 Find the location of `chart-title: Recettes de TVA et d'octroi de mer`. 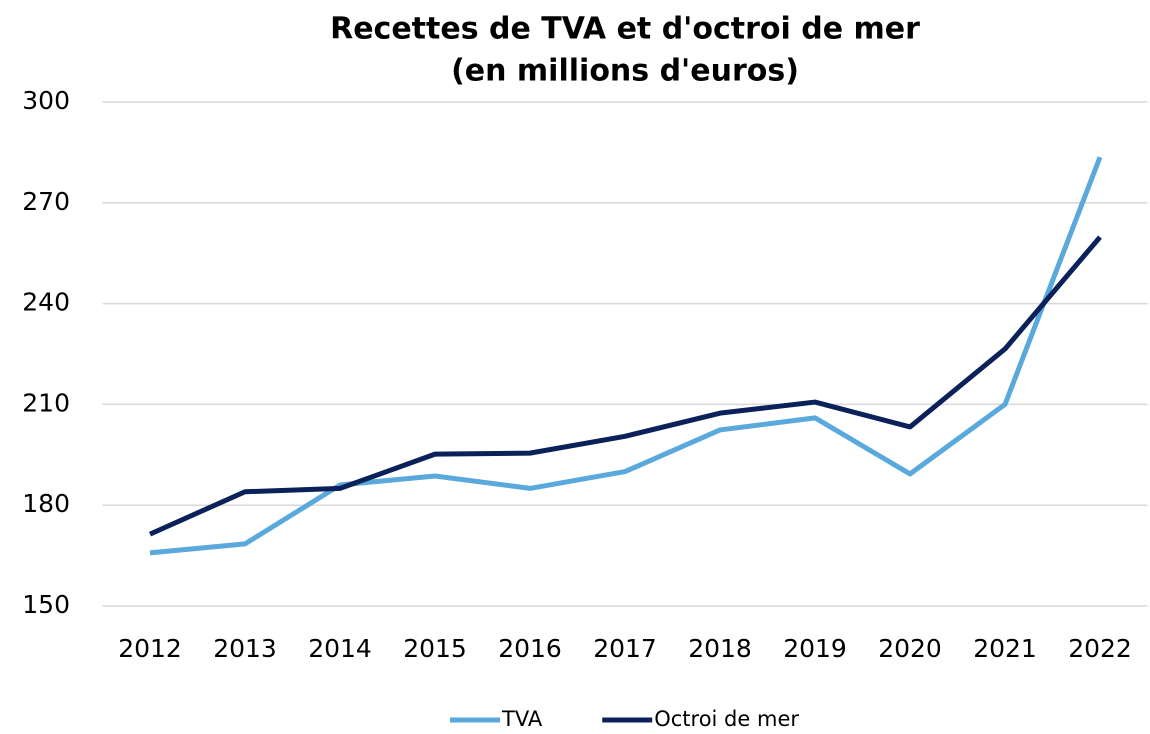

chart-title: Recettes de TVA et d'octroi de mer is located at coordinates (625, 29).